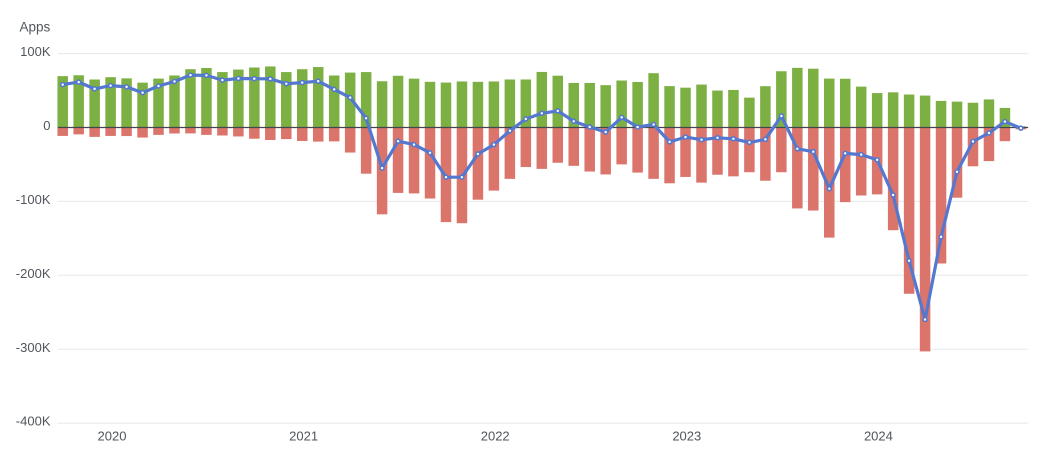 The image size is (1037, 458). What do you see at coordinates (35, 51) in the screenshot?
I see `svg-text: 100K` at bounding box center [35, 51].